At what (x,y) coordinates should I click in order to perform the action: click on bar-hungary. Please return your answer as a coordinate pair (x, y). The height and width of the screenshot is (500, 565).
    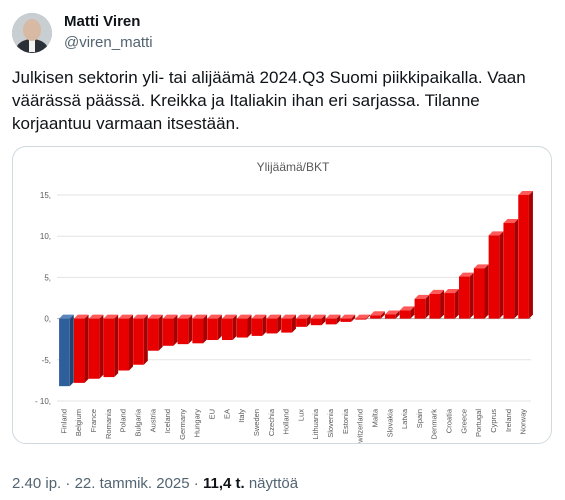
    Looking at the image, I should click on (200, 329).